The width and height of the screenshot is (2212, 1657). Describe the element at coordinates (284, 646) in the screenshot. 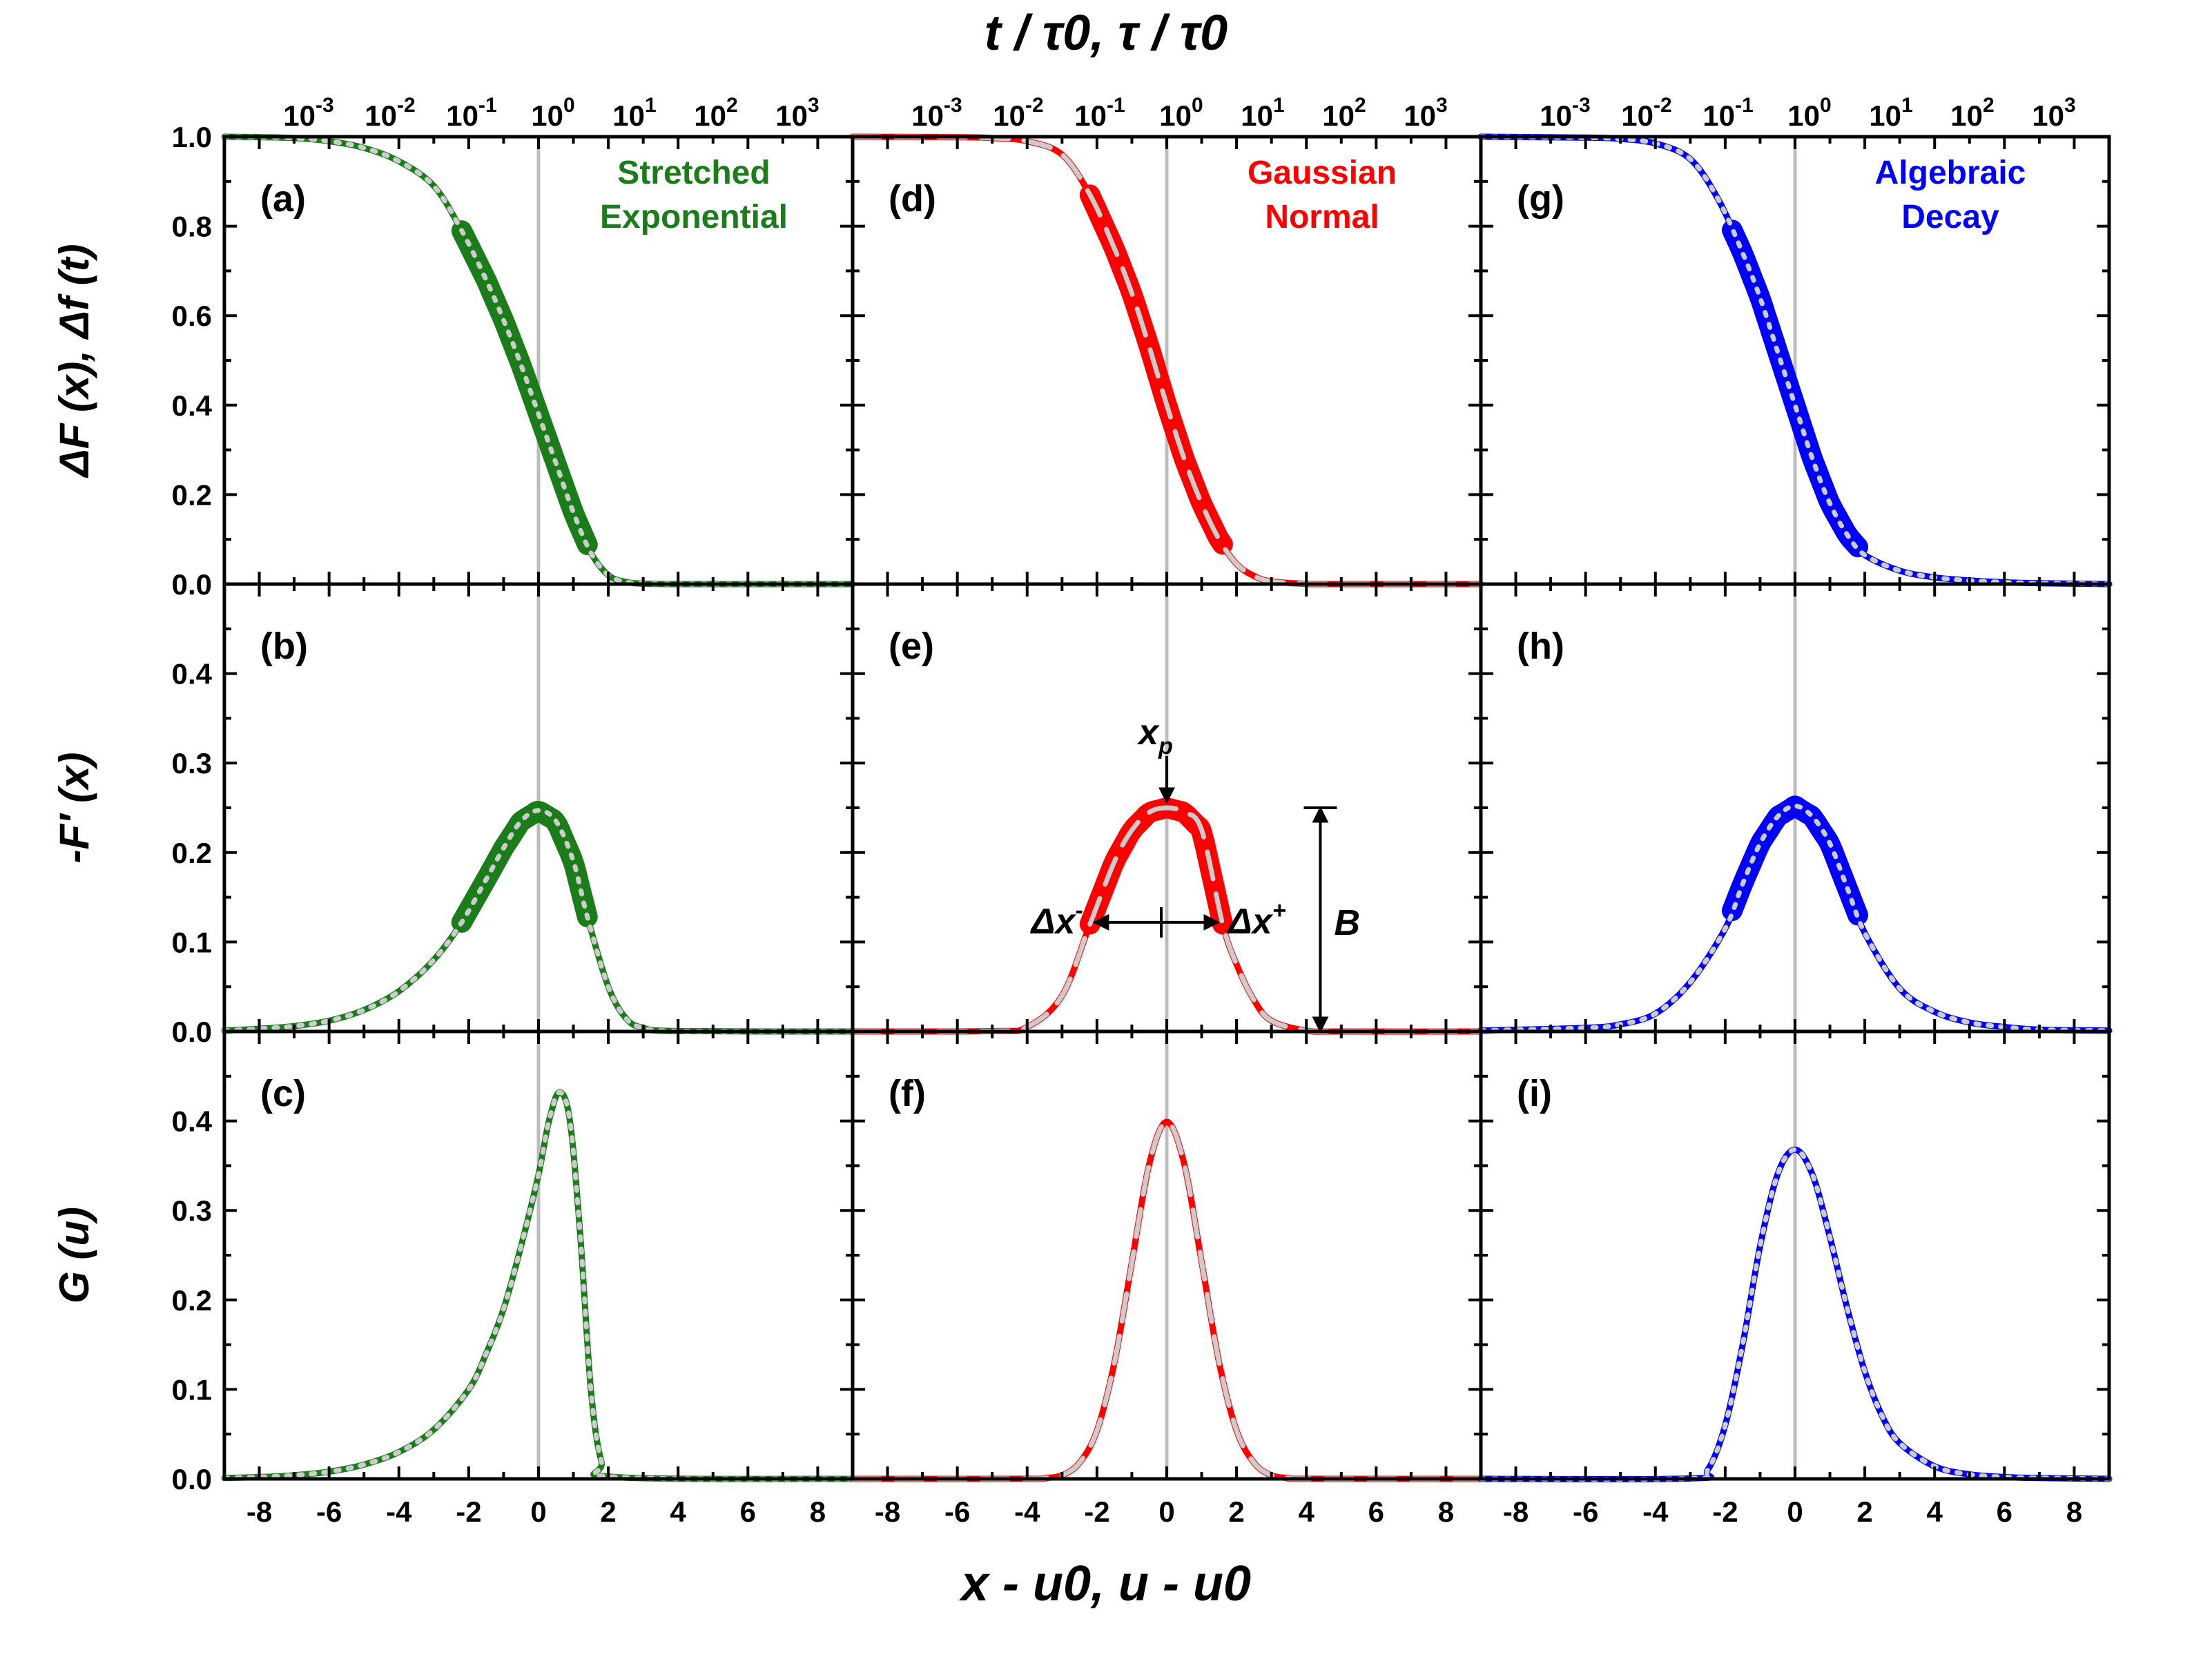

I see `panel-label-(b): (b)` at that location.